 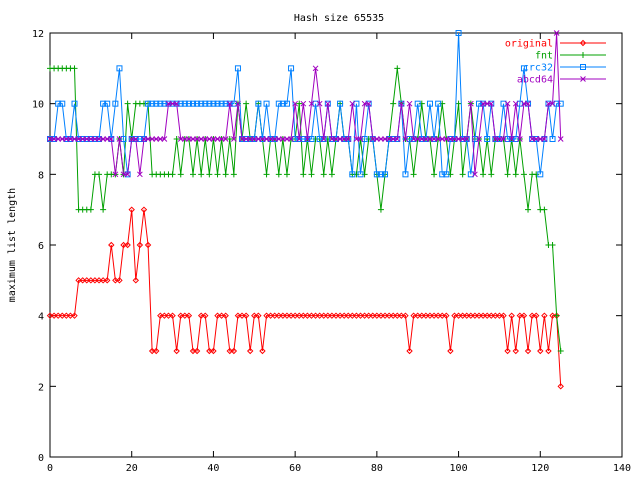 What do you see at coordinates (213, 468) in the screenshot?
I see `x-tick-label: 40` at bounding box center [213, 468].